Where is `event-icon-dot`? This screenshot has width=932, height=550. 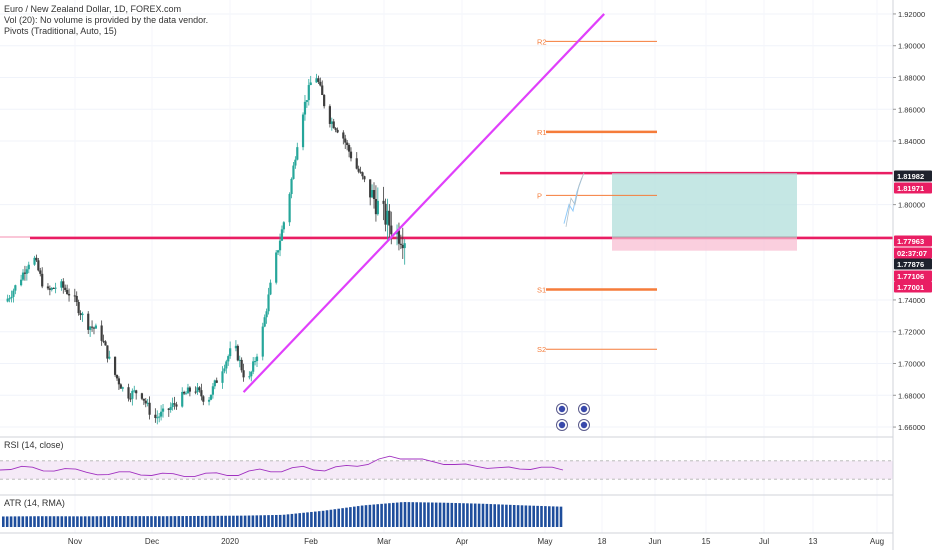
event-icon-dot is located at coordinates (584, 409).